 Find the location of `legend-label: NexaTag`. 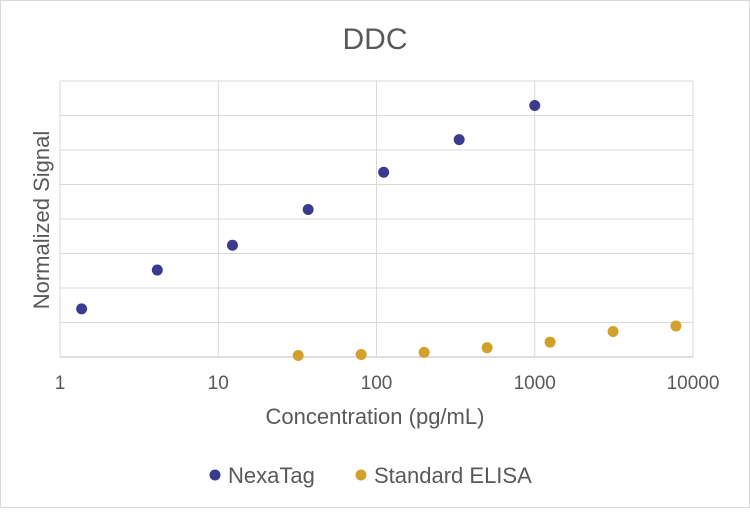

legend-label: NexaTag is located at coordinates (271, 475).